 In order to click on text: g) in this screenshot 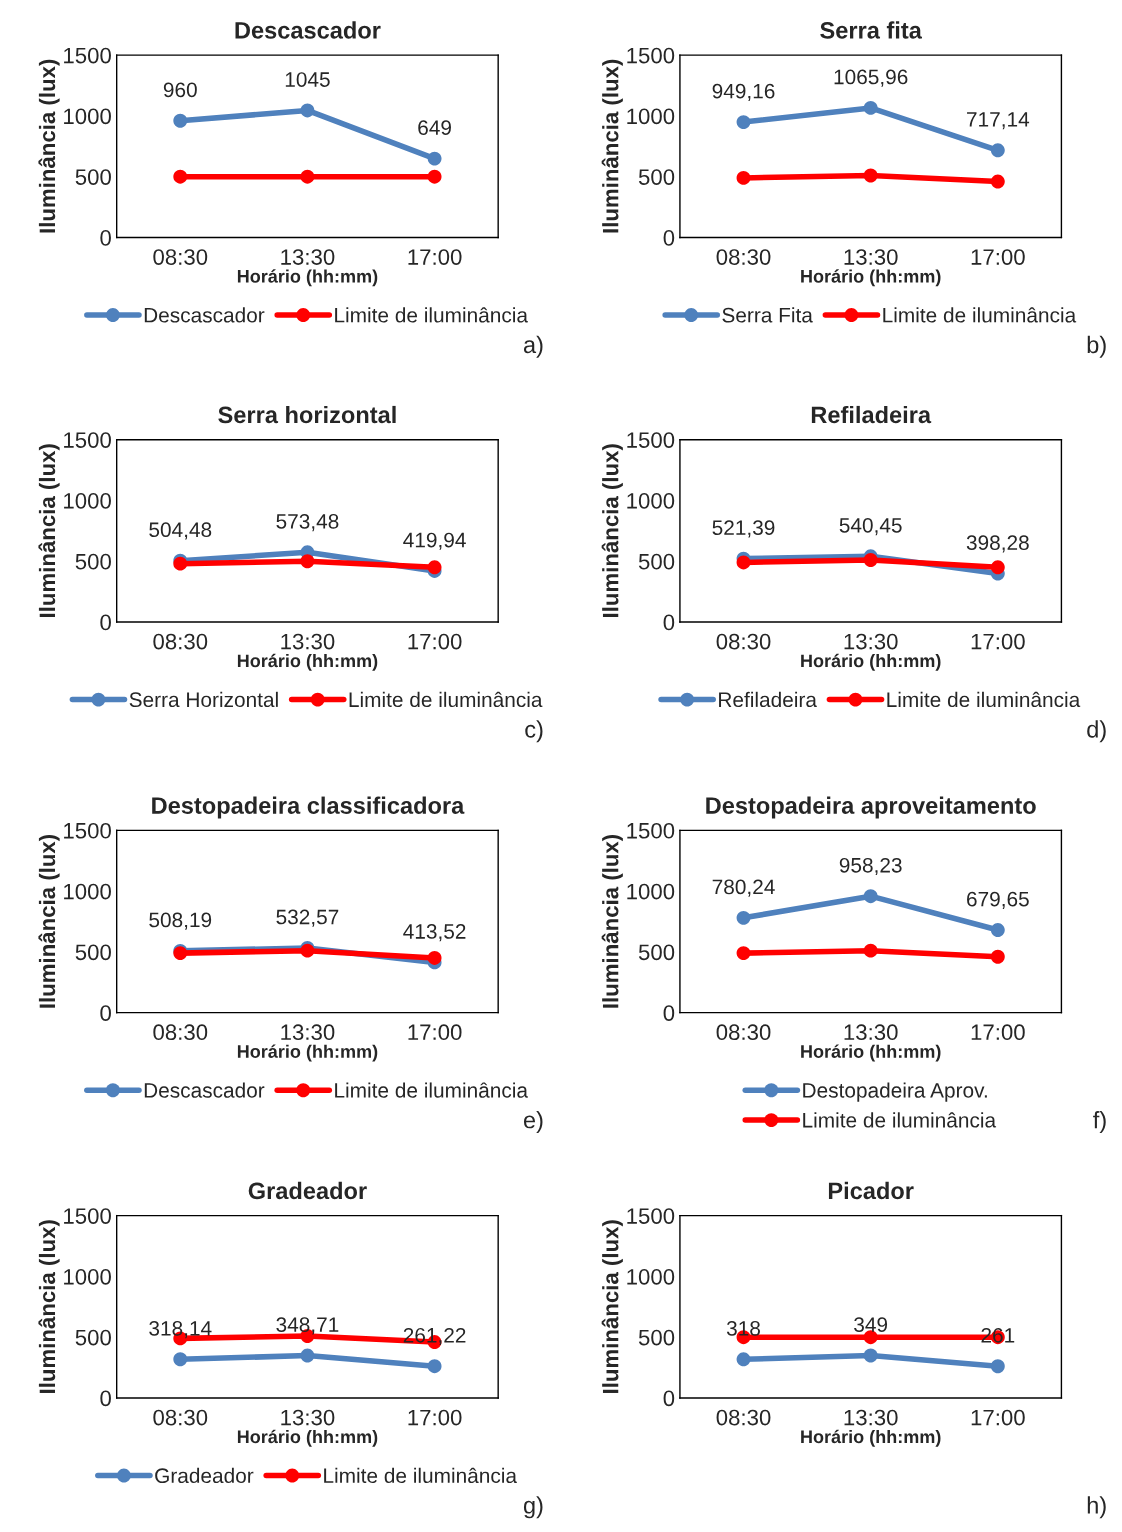, I will do `click(533, 1507)`.